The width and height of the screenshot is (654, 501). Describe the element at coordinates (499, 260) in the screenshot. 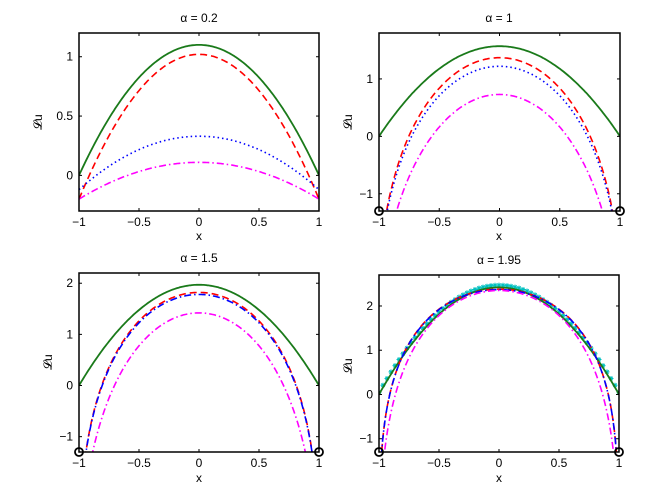

I see `subplot-title: α = 1.95` at that location.